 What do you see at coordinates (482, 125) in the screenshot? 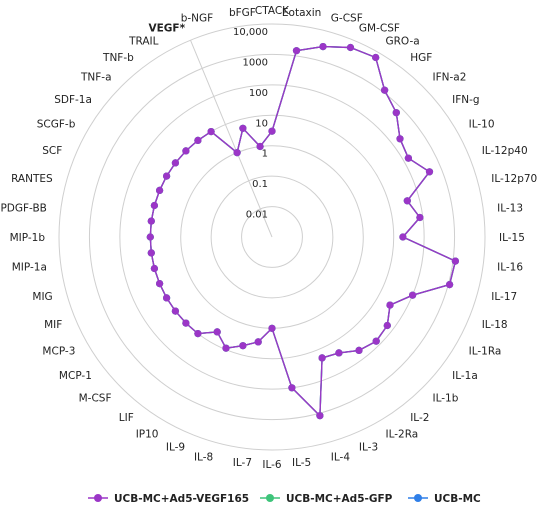
I see `category-label: IL-10` at bounding box center [482, 125].